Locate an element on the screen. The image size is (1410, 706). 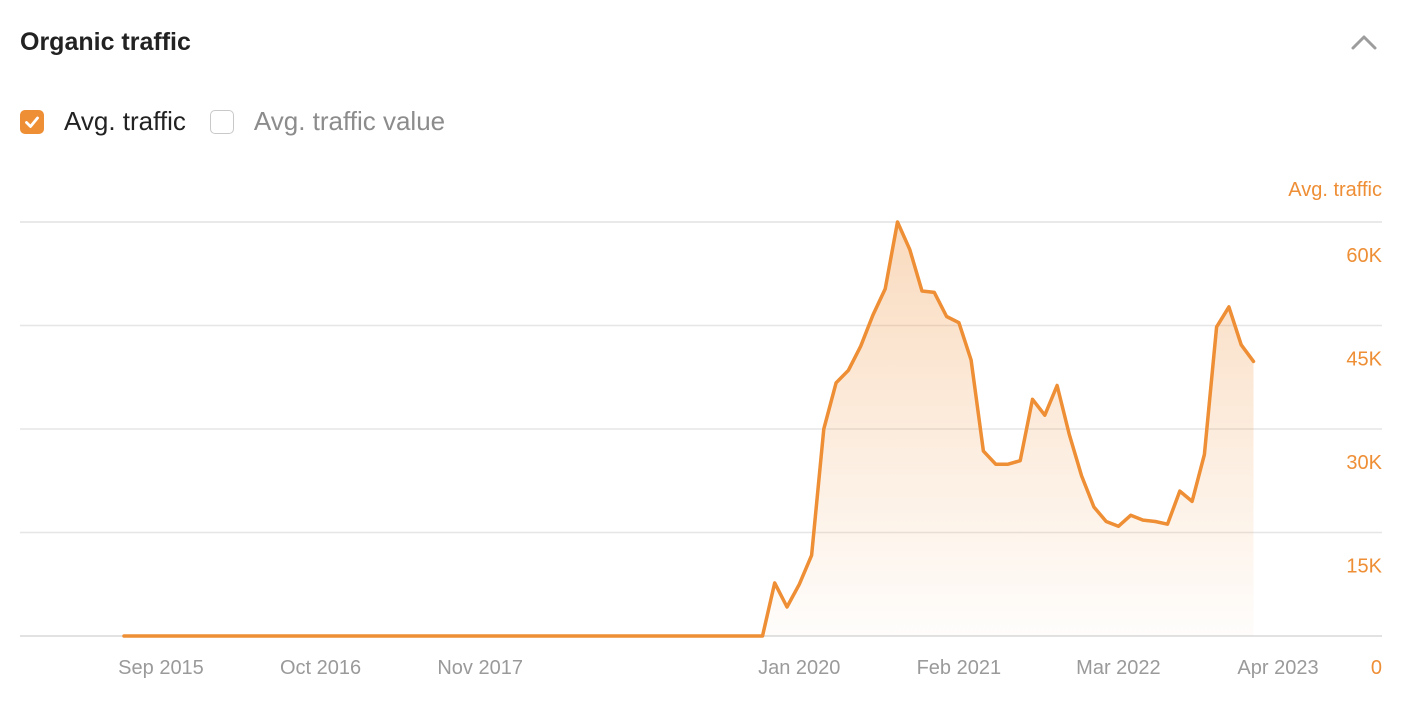
y-tick-label: 15K is located at coordinates (1364, 567).